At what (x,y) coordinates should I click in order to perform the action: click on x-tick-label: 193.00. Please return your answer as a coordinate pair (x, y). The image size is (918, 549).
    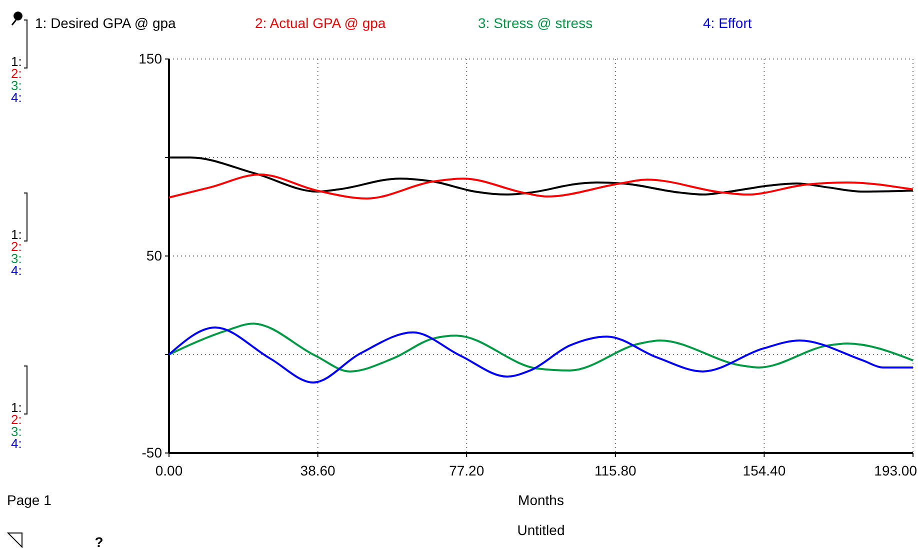
    Looking at the image, I should click on (896, 470).